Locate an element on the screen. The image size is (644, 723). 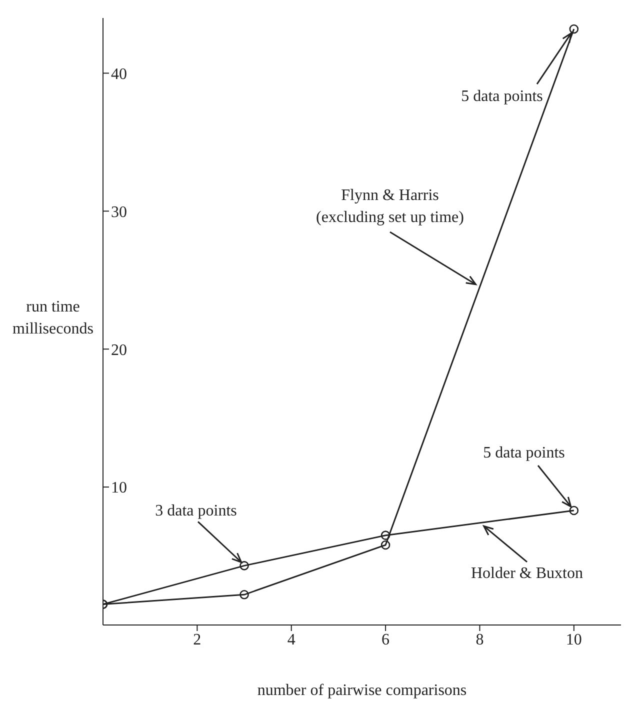
x-tick-label: 8 is located at coordinates (480, 639).